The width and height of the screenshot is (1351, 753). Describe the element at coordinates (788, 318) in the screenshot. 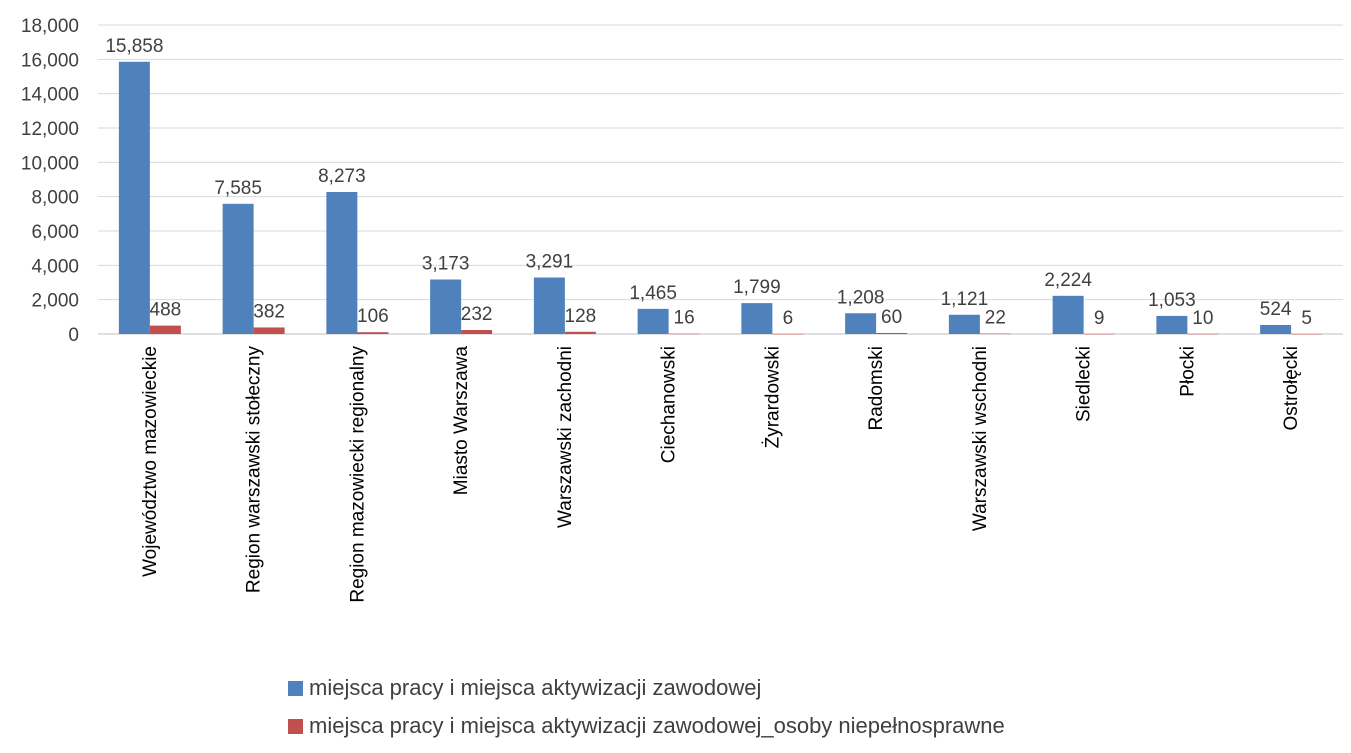

I see `data-label: 6` at that location.